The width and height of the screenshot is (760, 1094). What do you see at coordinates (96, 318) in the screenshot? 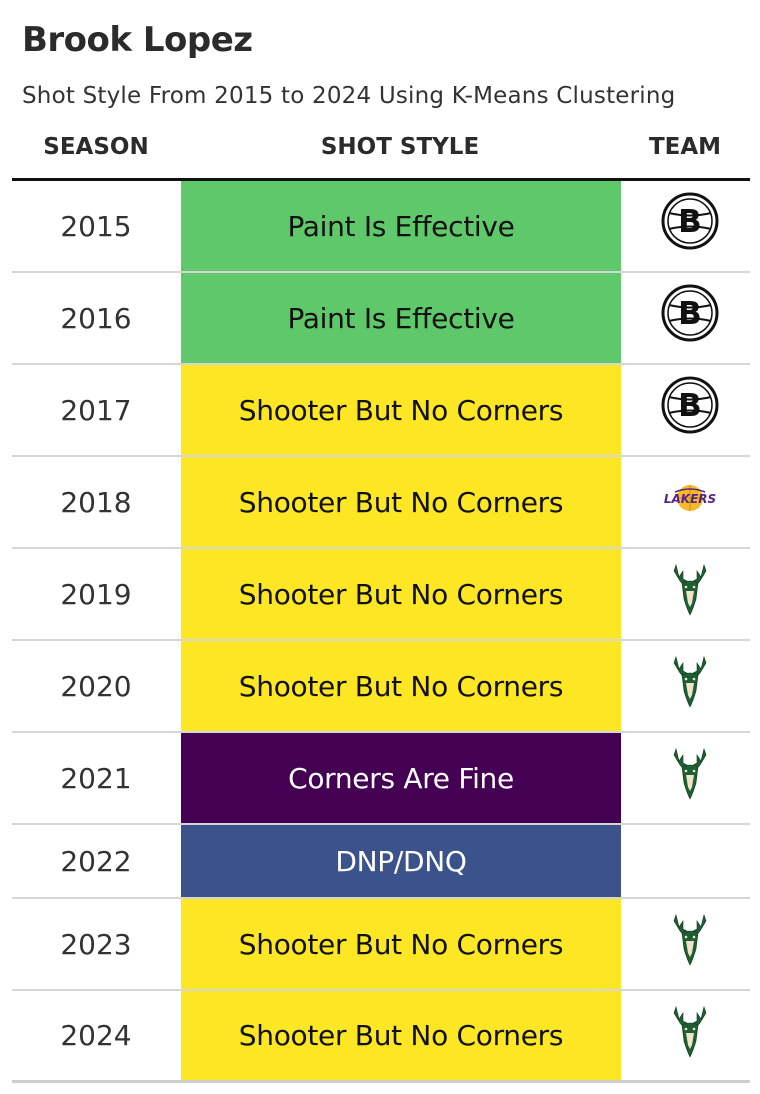
I see `season-cell: 2016` at bounding box center [96, 318].